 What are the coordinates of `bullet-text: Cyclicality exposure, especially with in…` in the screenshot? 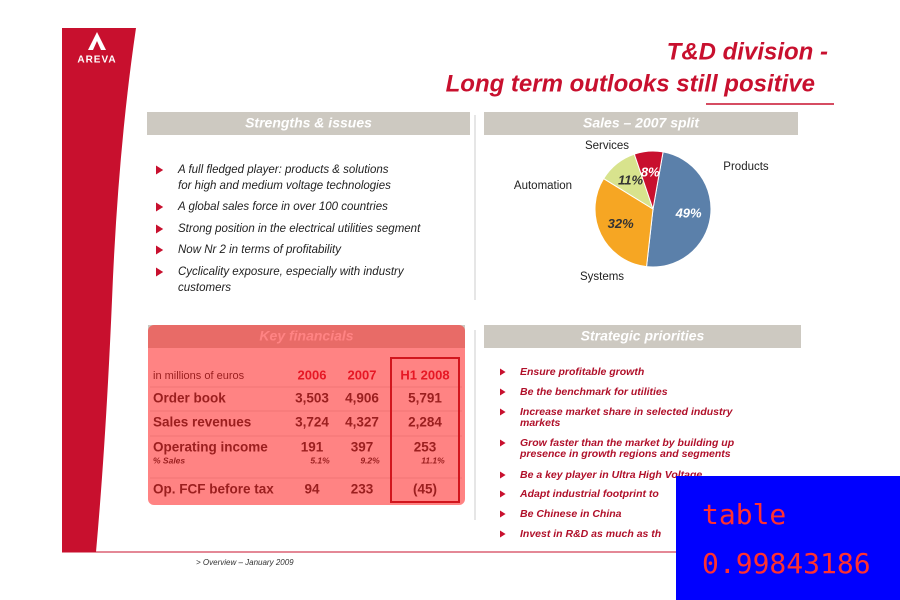 It's located at (291, 272).